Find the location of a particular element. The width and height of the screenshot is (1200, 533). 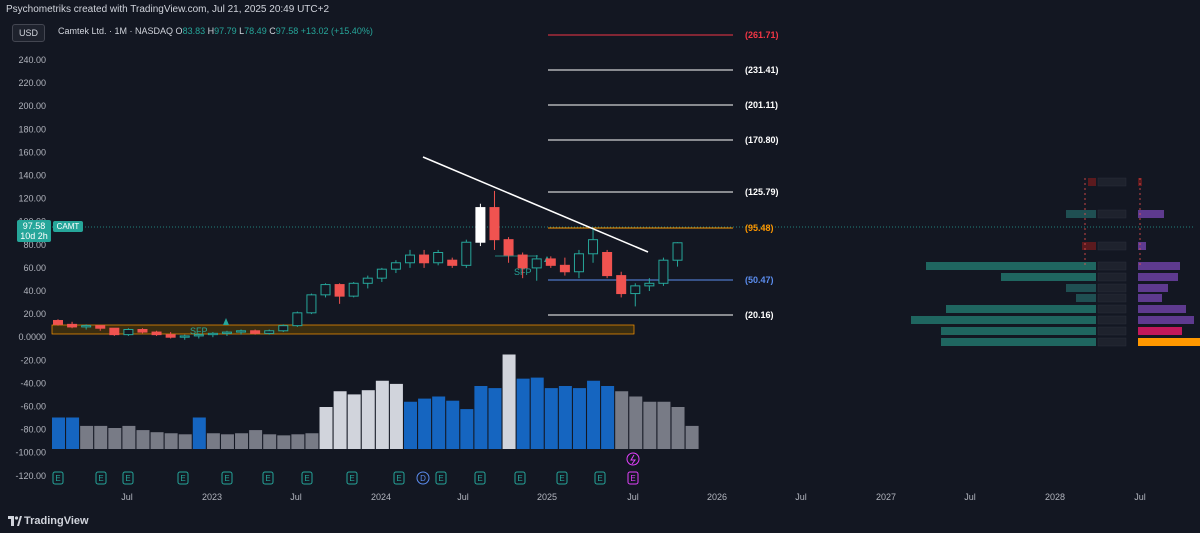

price-axis-label: -40.00 is located at coordinates (33, 383).